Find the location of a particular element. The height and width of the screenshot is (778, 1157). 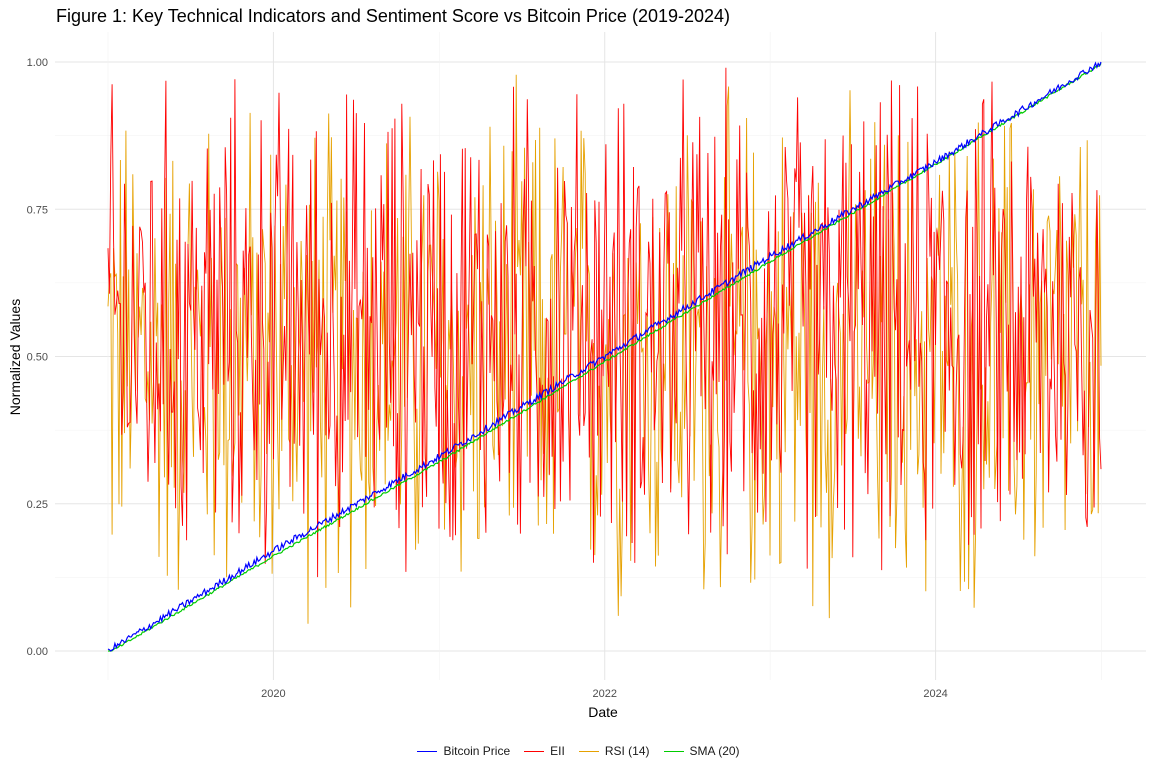

y-axis-title: Normalized Values is located at coordinates (15, 357).